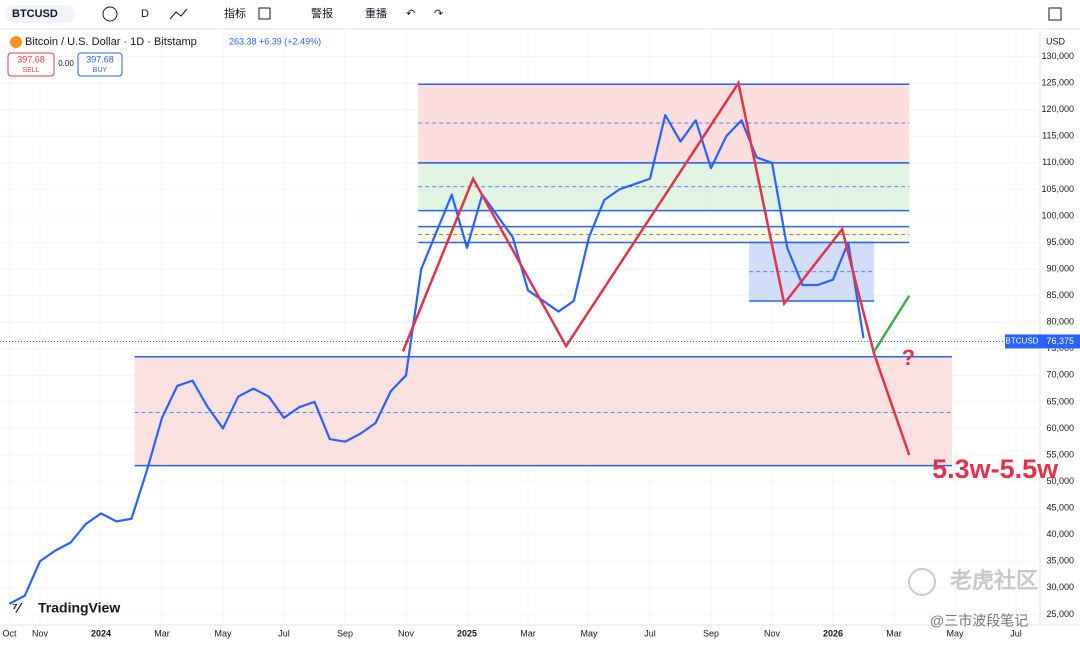  What do you see at coordinates (892, 323) in the screenshot?
I see `trend-path` at bounding box center [892, 323].